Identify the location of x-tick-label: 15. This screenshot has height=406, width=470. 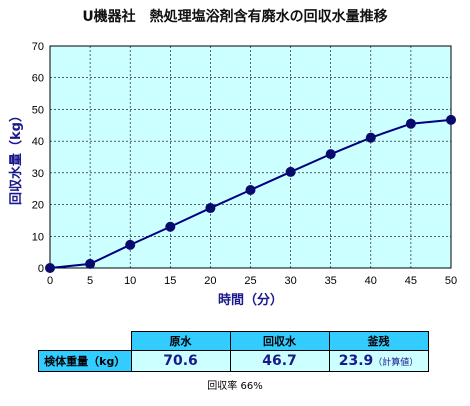
(170, 281).